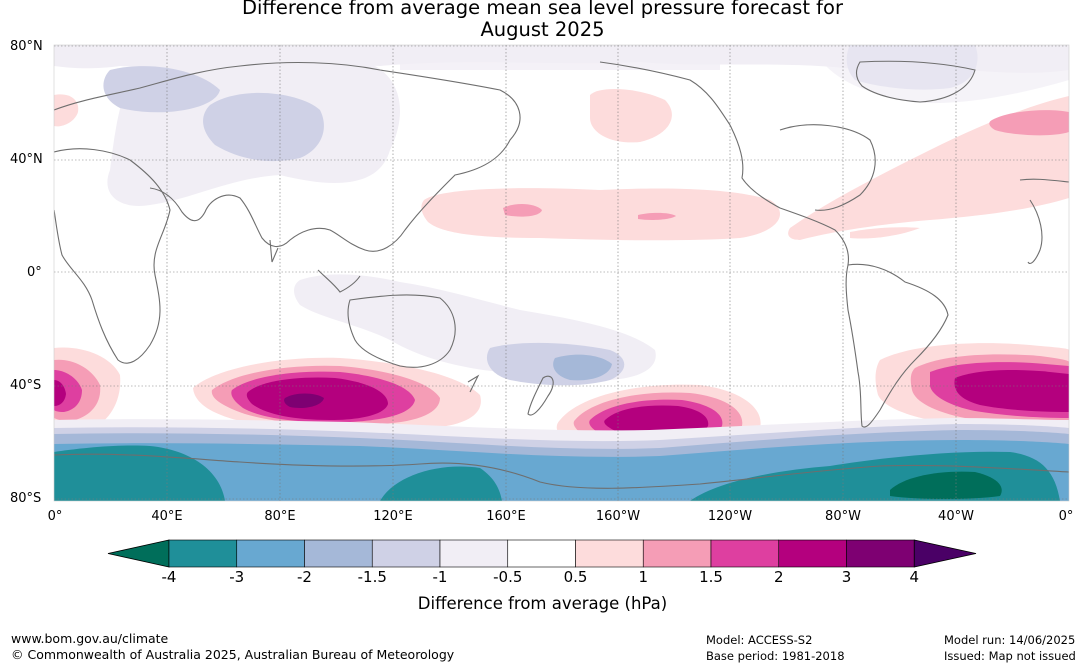 This screenshot has width=1085, height=667. Describe the element at coordinates (26, 159) in the screenshot. I see `lat-label-40n: 40°N` at that location.